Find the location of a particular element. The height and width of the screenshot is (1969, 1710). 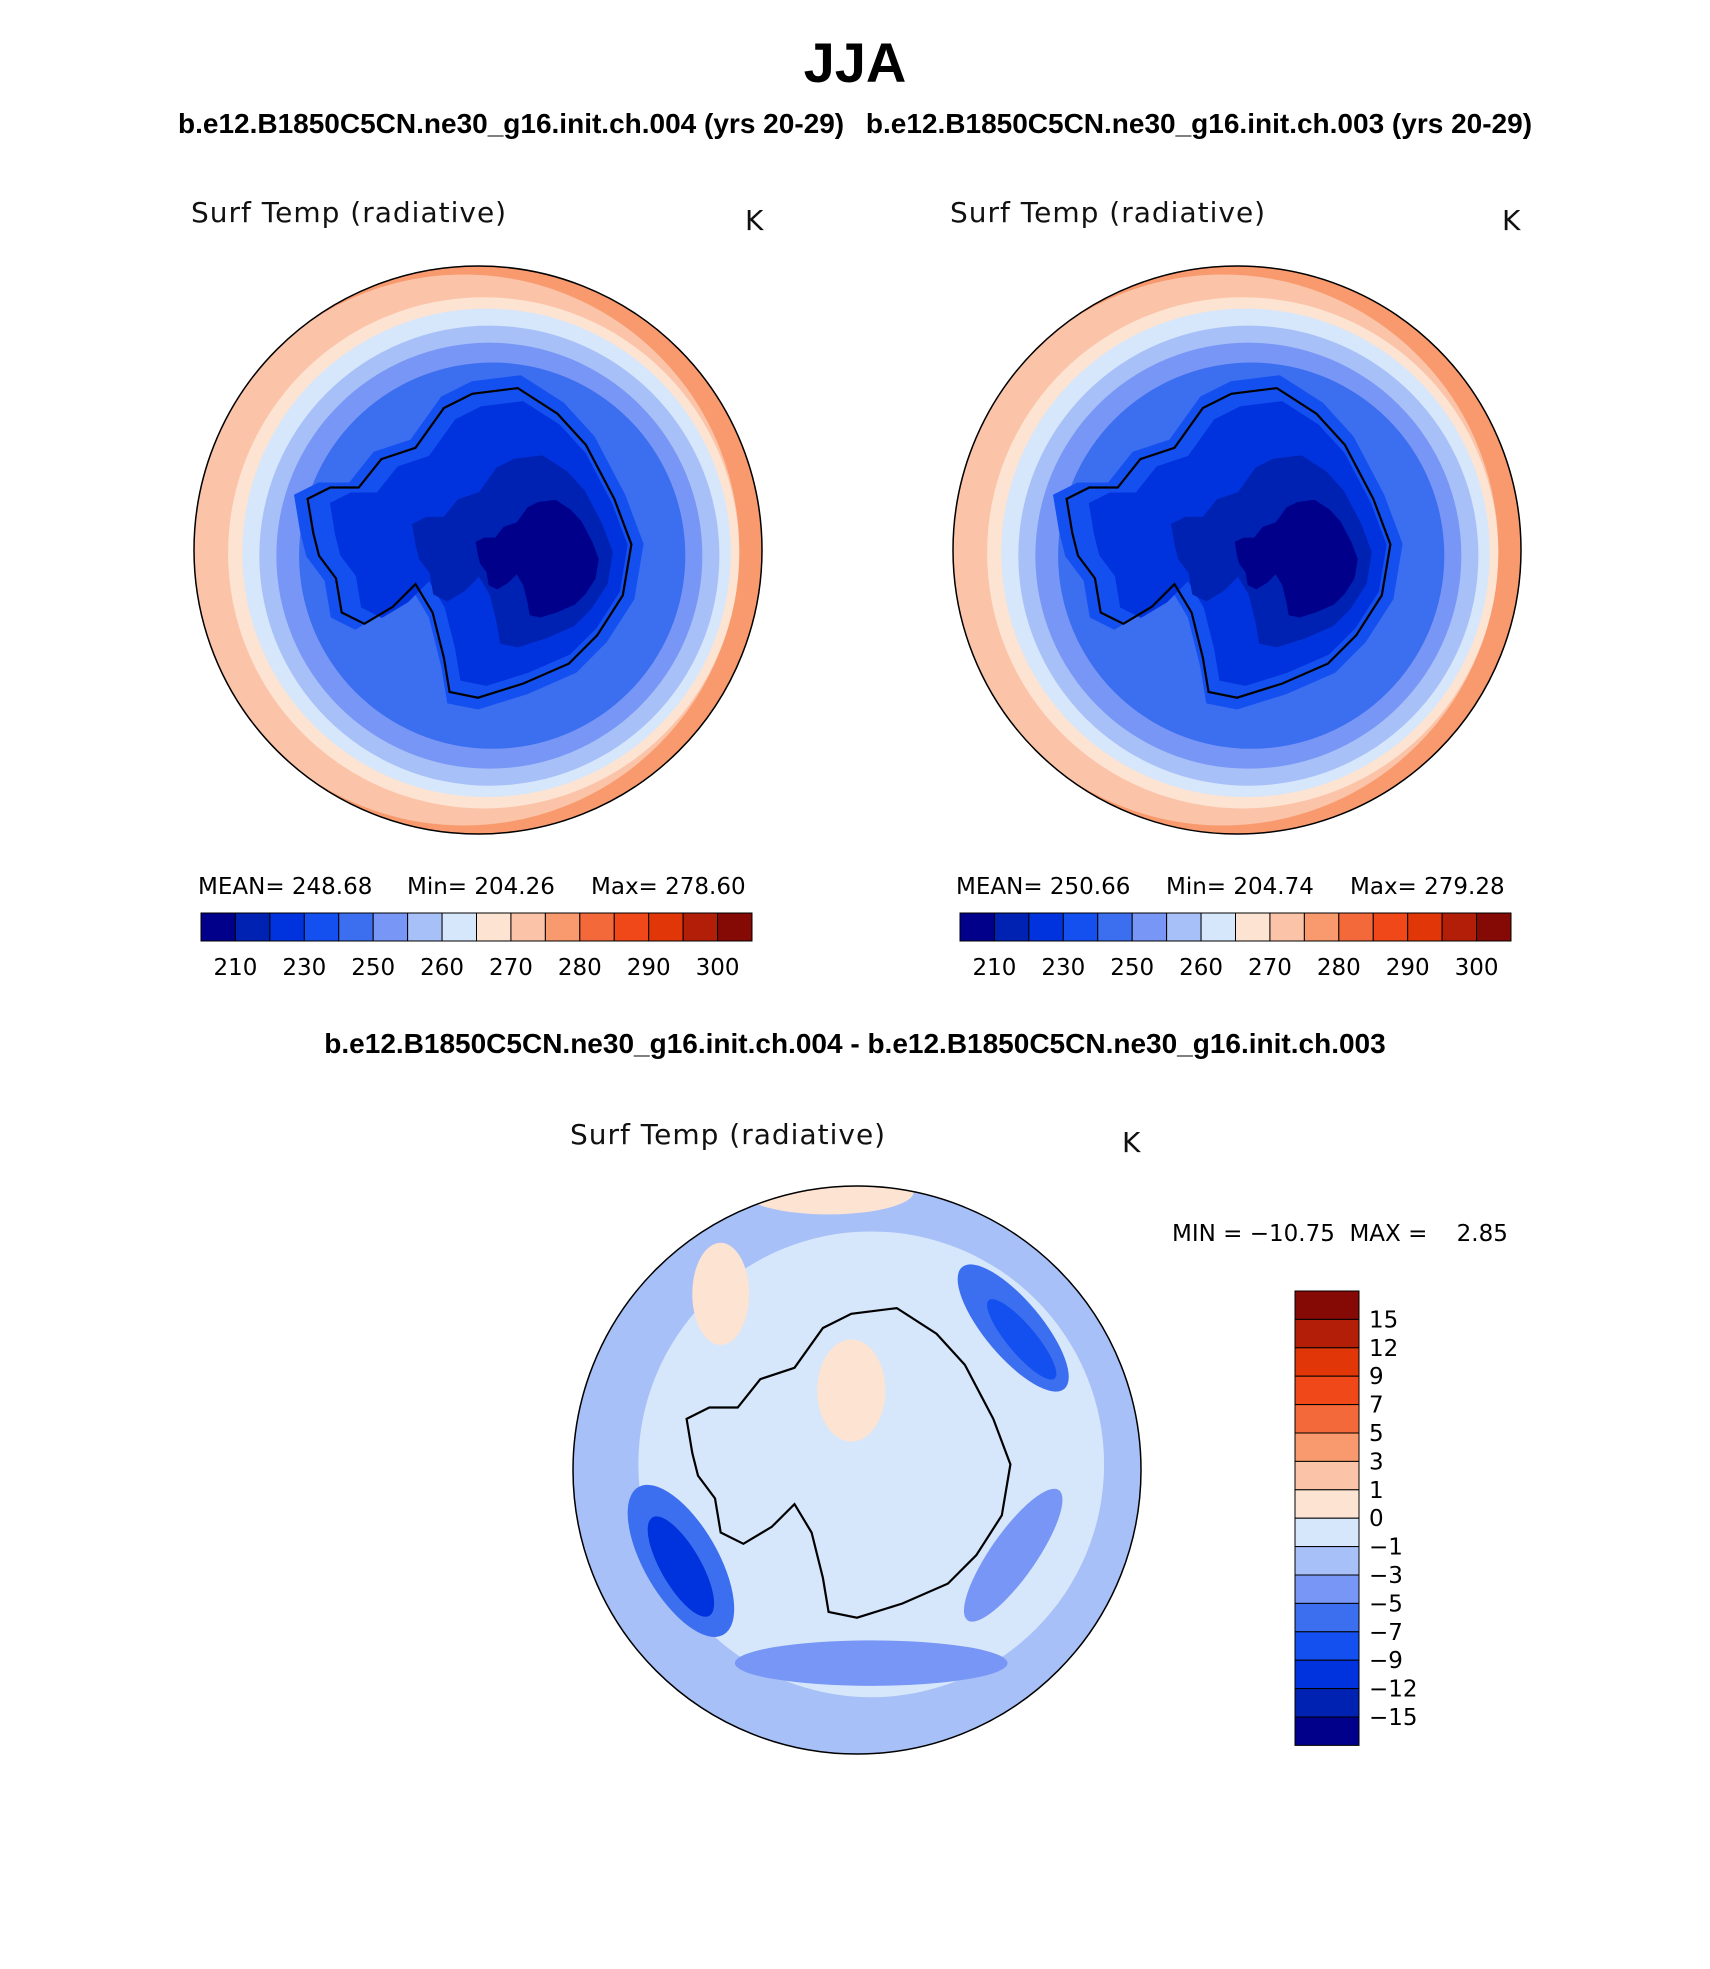

panel-a-min: 204.26 is located at coordinates (514, 887).